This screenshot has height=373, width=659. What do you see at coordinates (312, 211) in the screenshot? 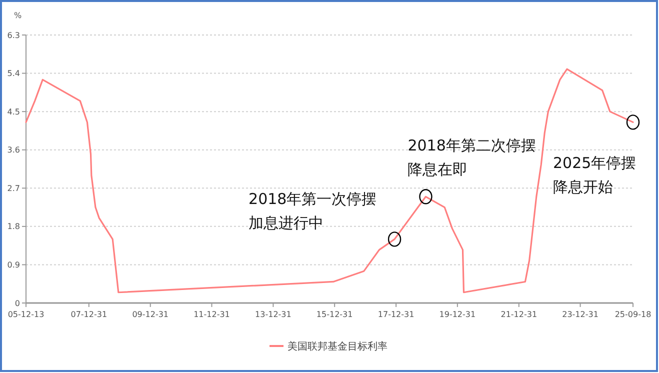
I see `annotation: 2018年第一次停摆加息进行中` at bounding box center [312, 211].